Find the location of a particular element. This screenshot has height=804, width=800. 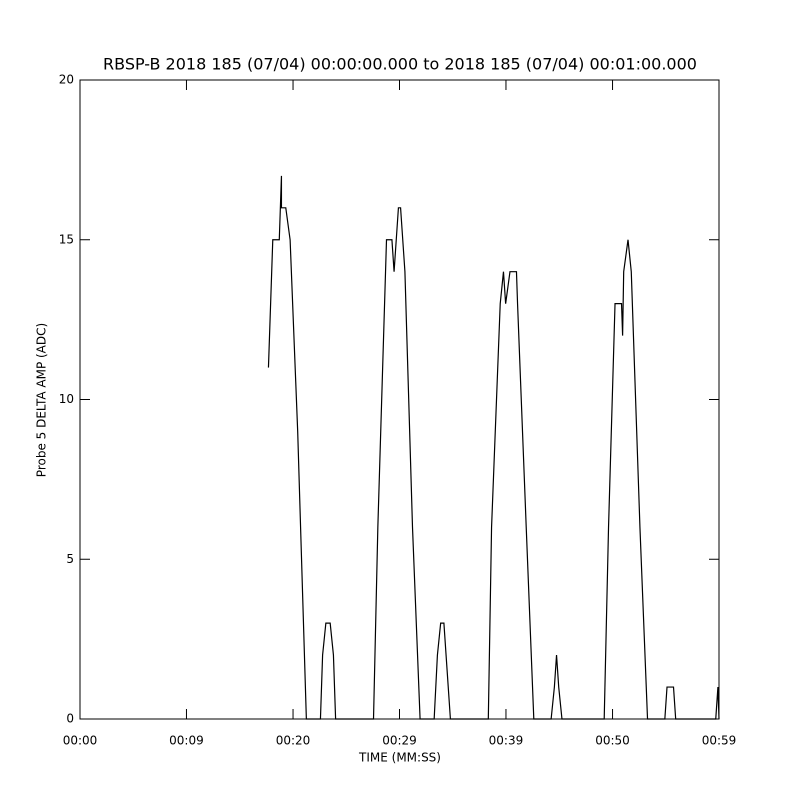

y-tick-label: 5 is located at coordinates (70, 559).